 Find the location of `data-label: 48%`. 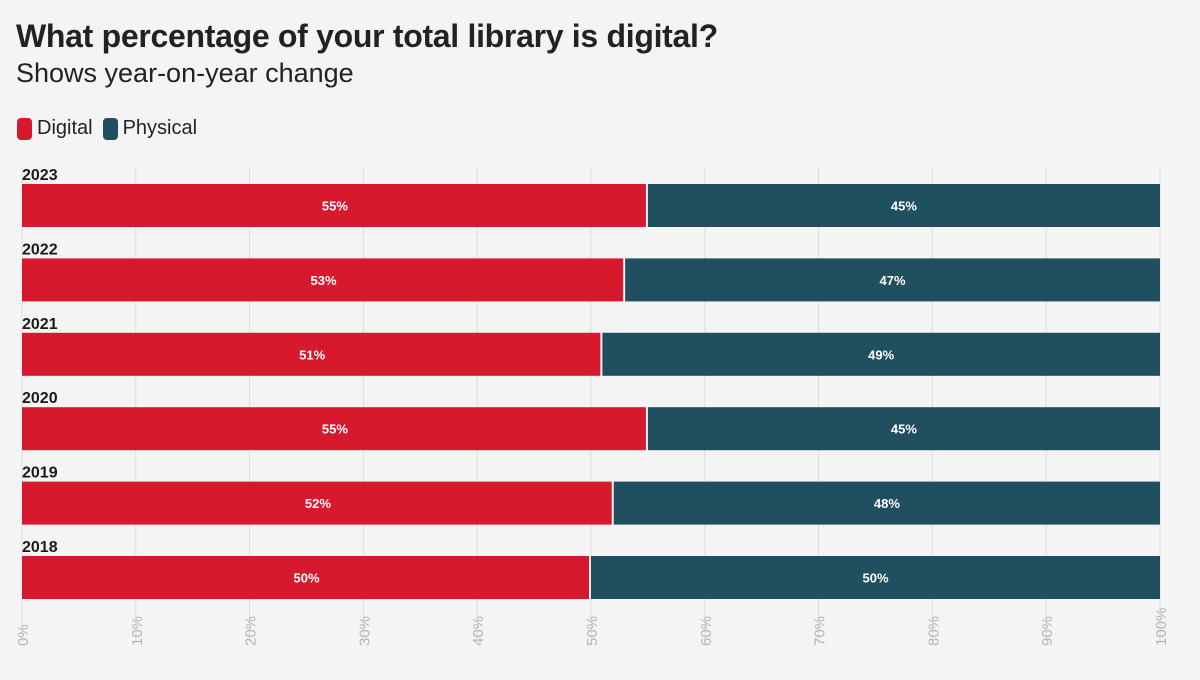

data-label: 48% is located at coordinates (887, 503).